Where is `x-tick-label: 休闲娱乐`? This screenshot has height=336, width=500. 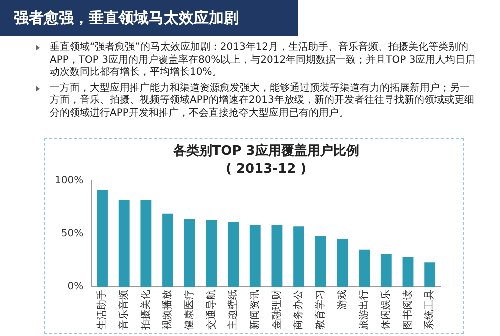
x-tick-label: 休闲娱乐 is located at coordinates (386, 310).